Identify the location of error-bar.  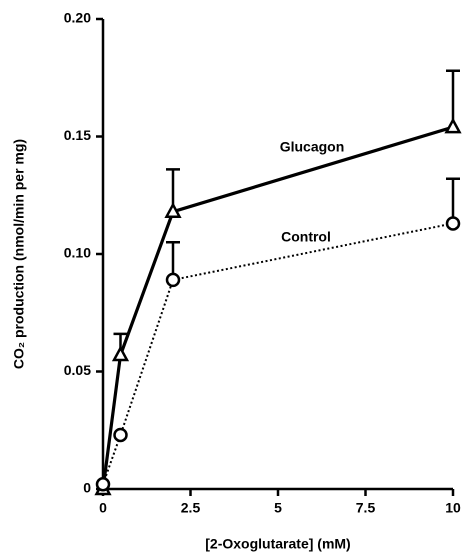
(453, 200).